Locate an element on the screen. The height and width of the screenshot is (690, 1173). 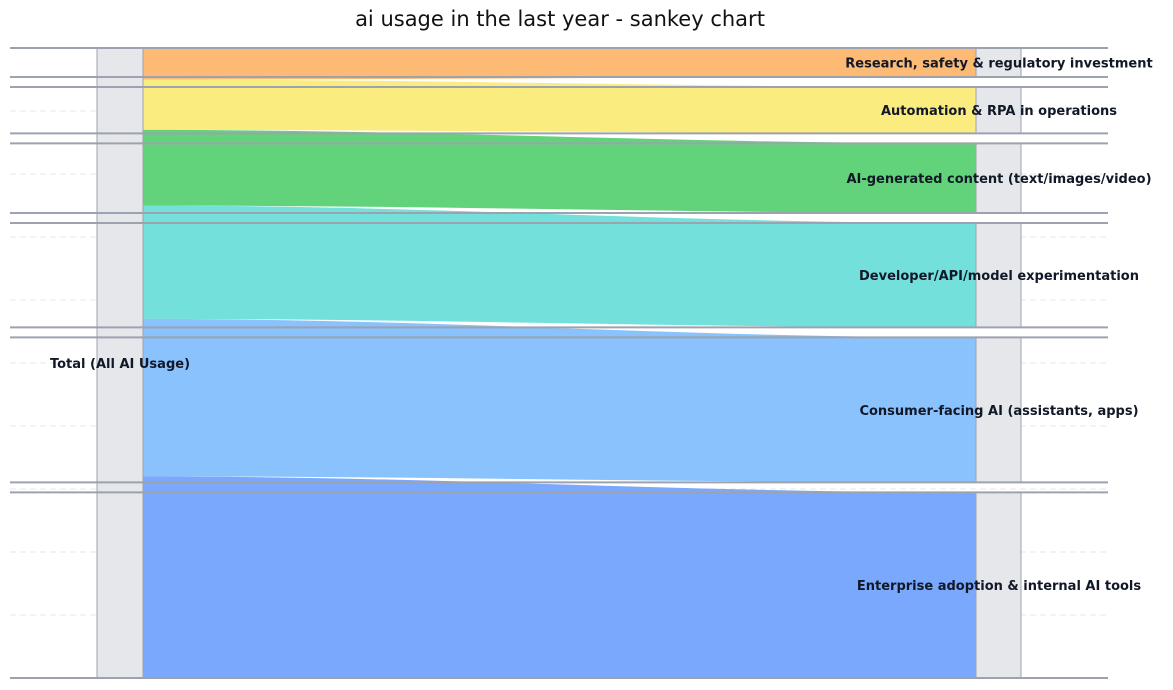
target-label-developer-api-model-experimentation: Developer/API/model experimentation is located at coordinates (999, 276).